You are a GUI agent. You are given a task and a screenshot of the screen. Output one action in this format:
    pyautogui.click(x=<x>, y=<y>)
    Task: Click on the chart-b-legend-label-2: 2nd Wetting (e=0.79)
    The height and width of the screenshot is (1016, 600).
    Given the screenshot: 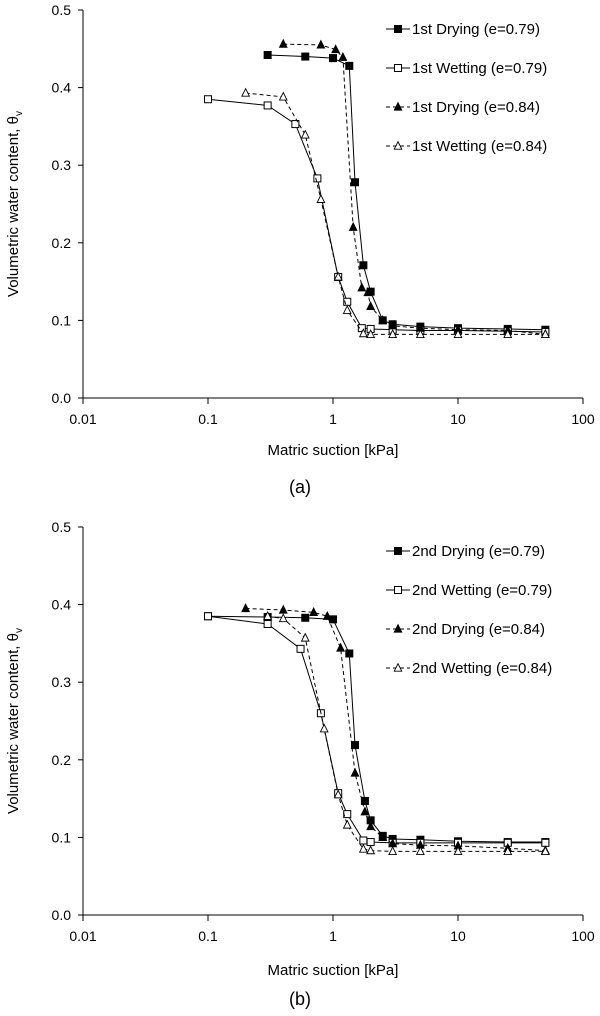 What is the action you would take?
    pyautogui.click(x=482, y=590)
    